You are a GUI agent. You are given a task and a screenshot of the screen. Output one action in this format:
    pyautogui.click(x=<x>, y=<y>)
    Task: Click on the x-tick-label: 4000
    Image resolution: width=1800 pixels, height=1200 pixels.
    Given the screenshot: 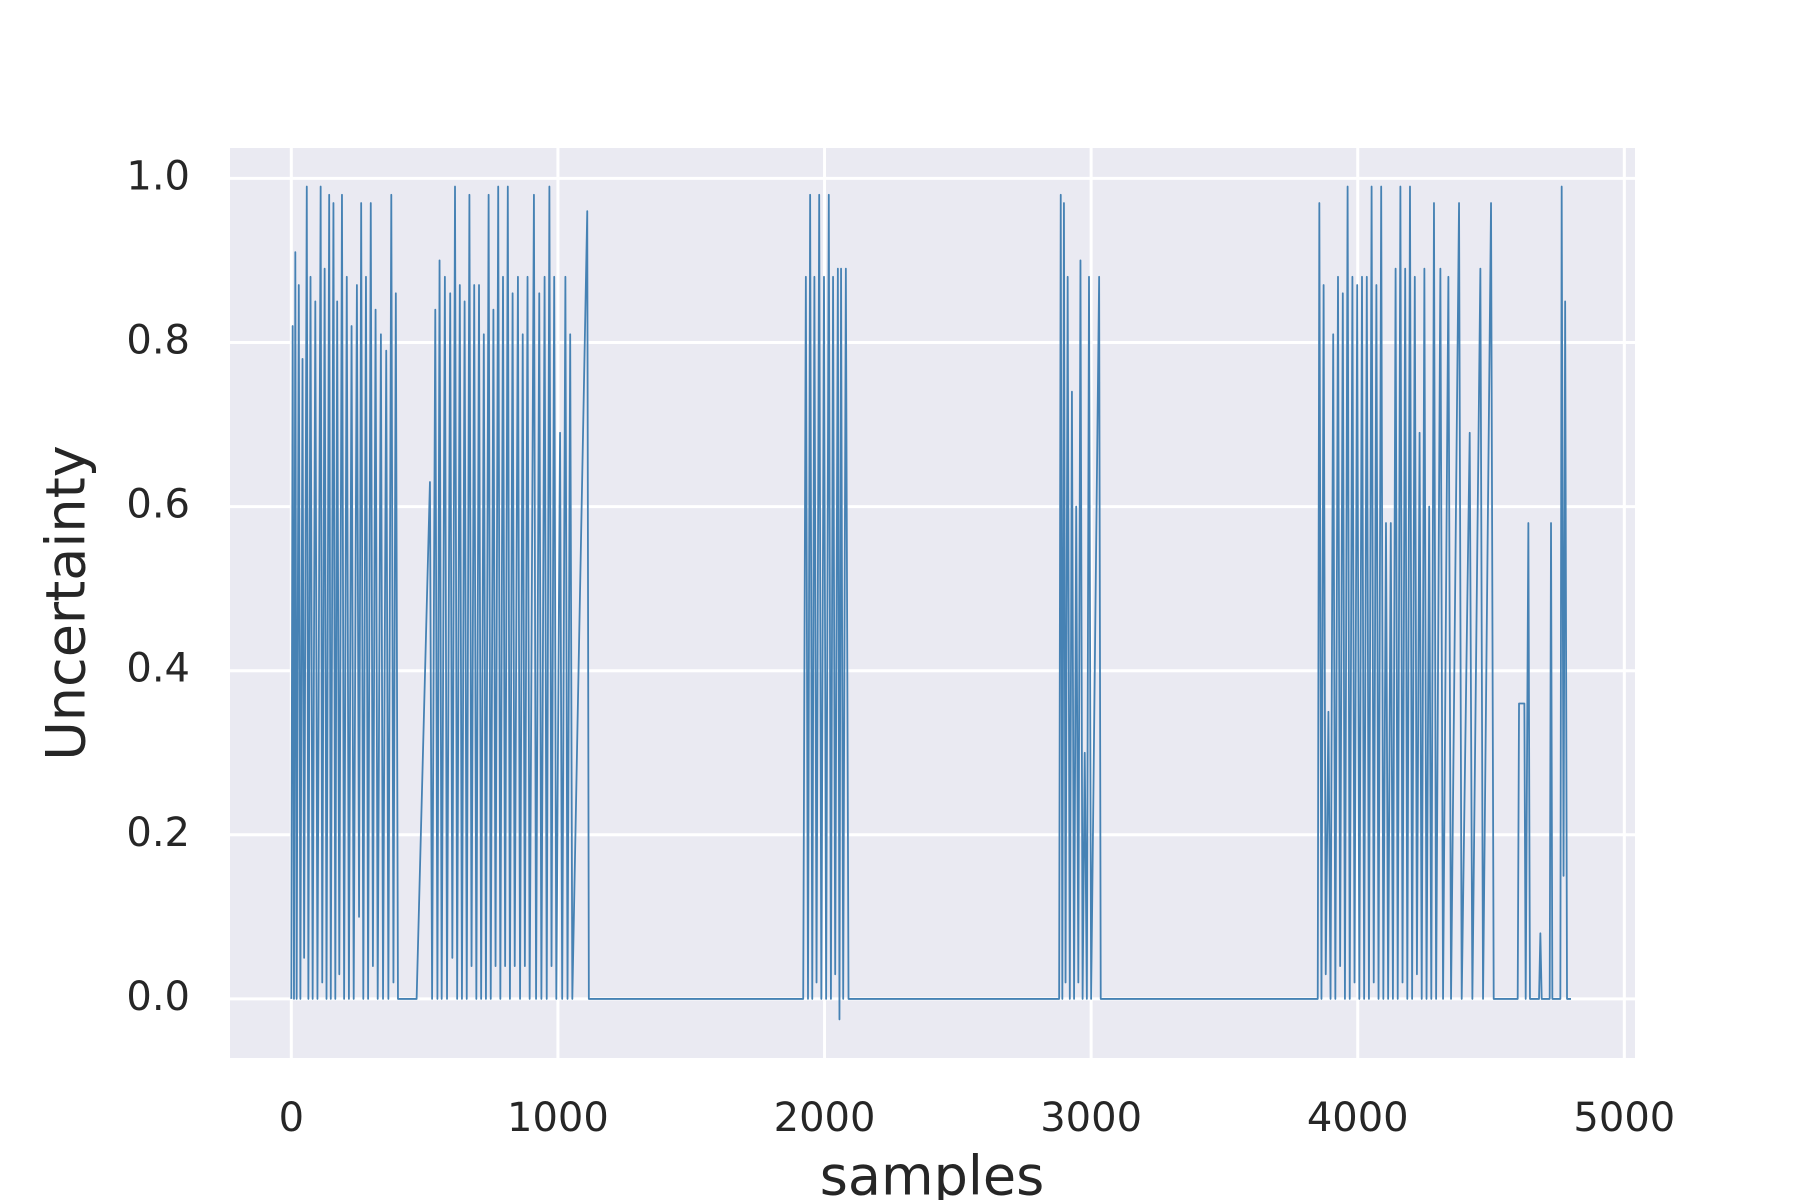 What is the action you would take?
    pyautogui.click(x=1358, y=1118)
    